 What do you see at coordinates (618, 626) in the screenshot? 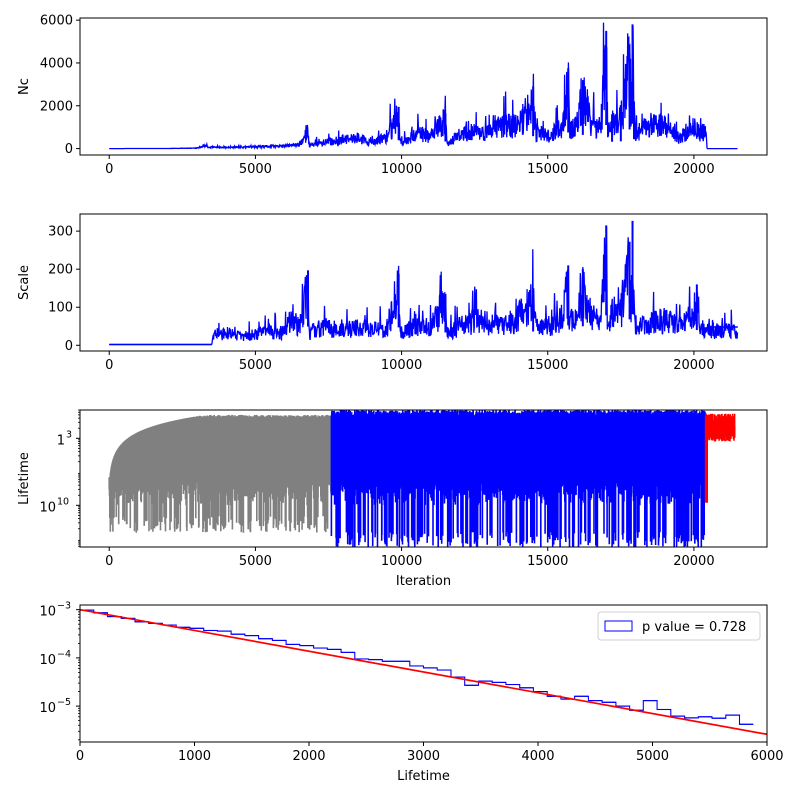
I see `legend-swatch` at bounding box center [618, 626].